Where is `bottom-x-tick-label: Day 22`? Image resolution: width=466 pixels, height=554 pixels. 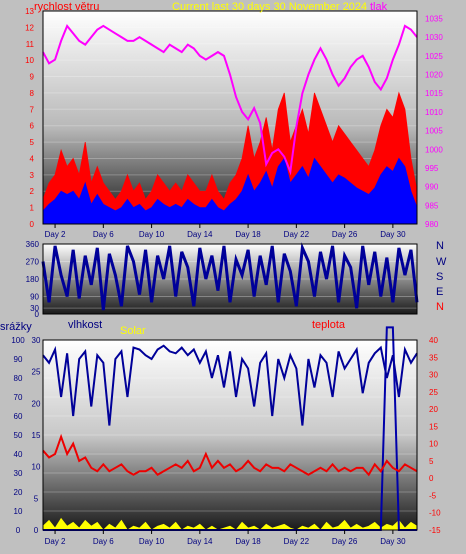 bottom-x-tick-label: Day 22 is located at coordinates (297, 541).